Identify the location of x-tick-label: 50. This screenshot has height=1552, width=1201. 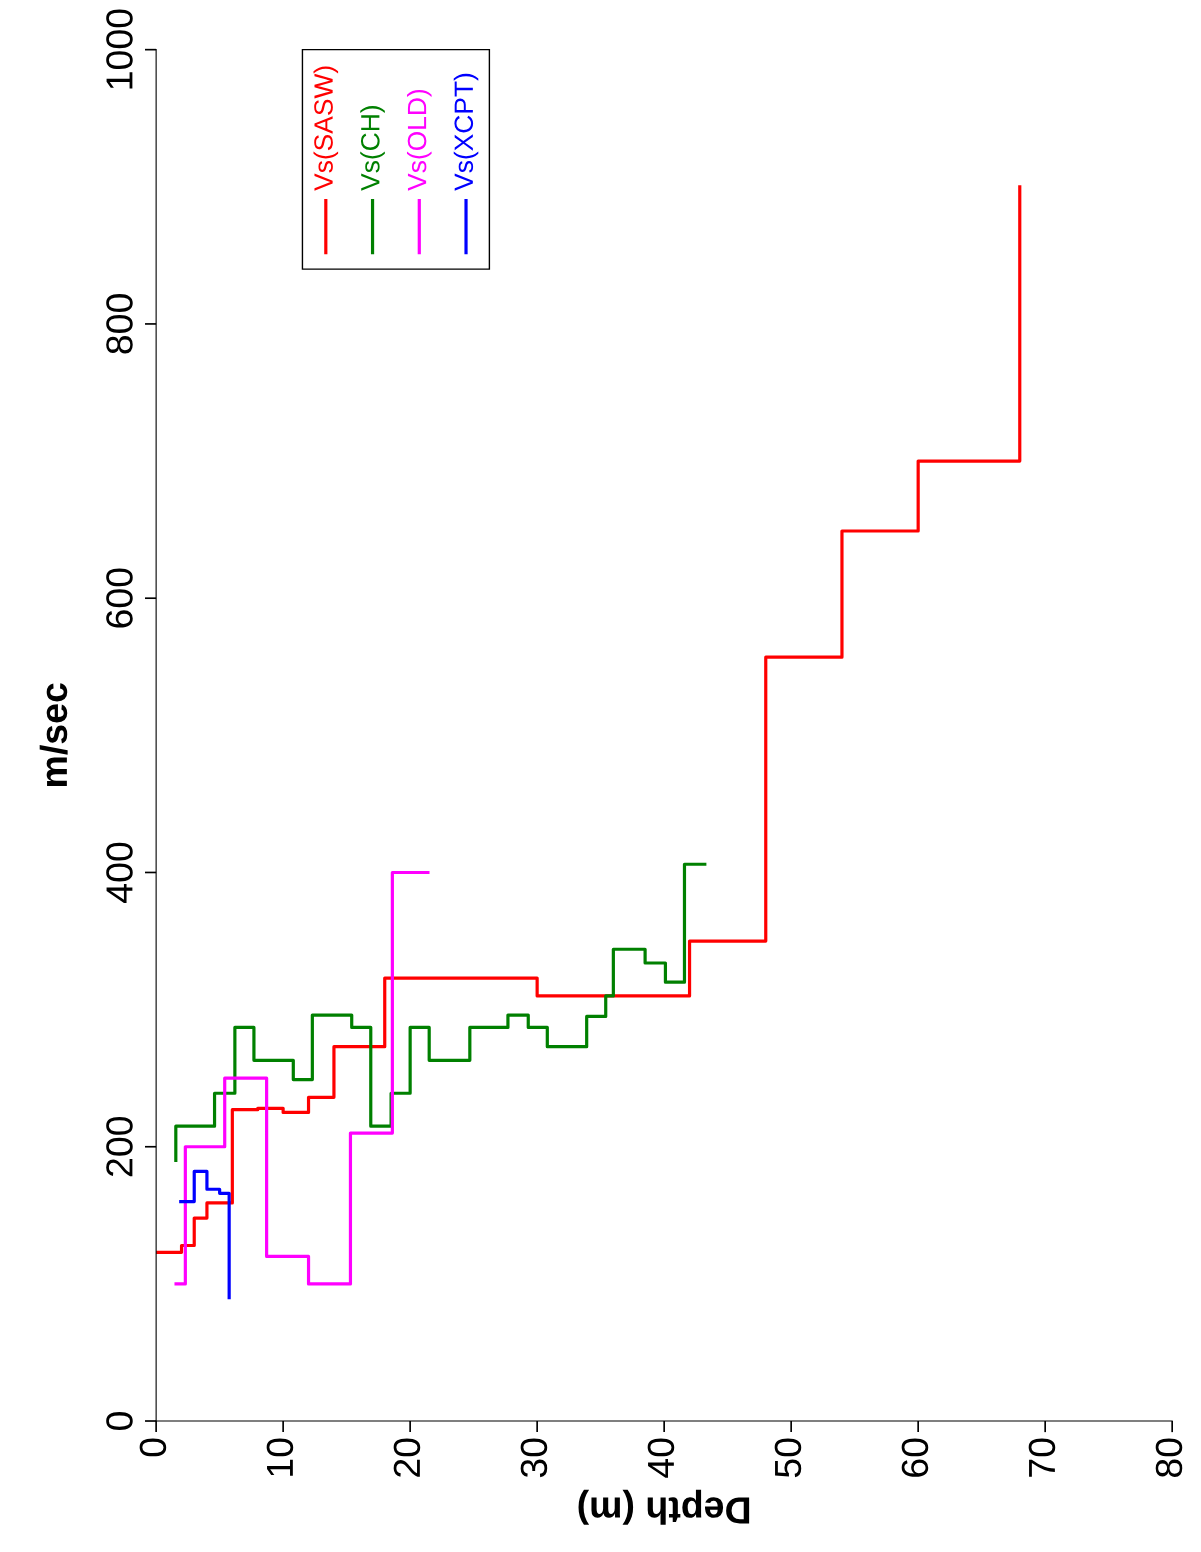
(788, 1458).